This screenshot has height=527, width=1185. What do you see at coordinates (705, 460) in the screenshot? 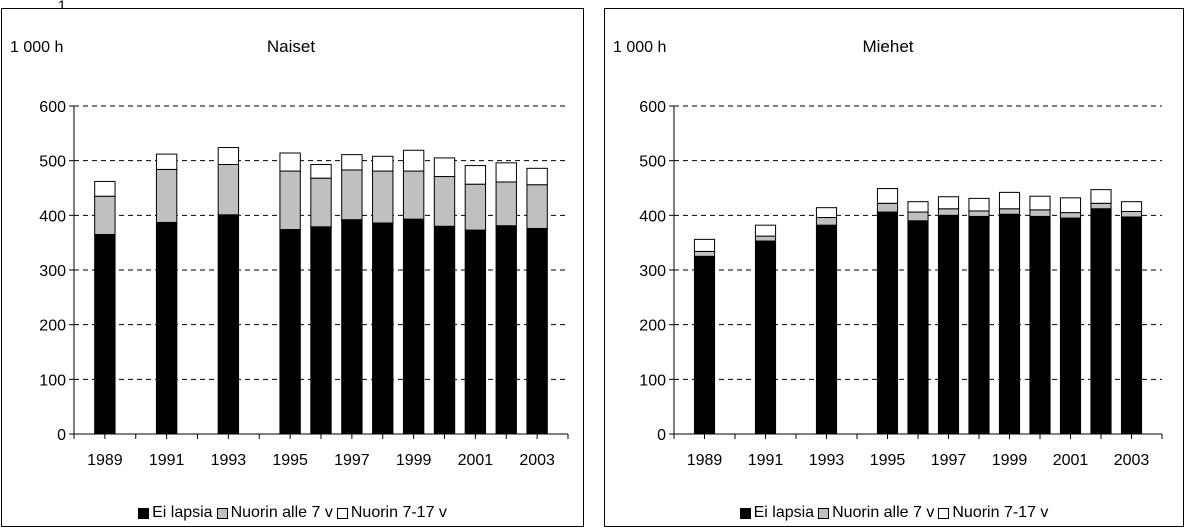
I see `x-tick-label: 1989` at bounding box center [705, 460].